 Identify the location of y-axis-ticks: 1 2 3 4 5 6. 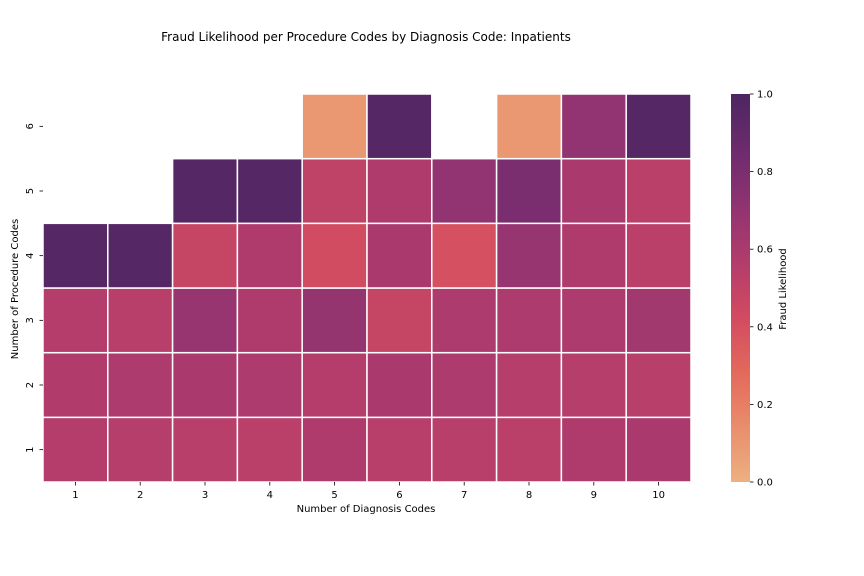
(34, 288).